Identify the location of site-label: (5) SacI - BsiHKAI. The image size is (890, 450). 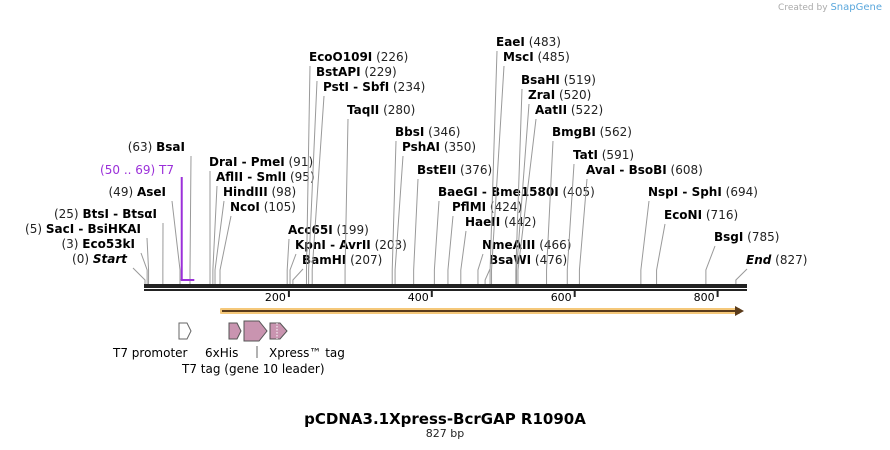
(83, 229).